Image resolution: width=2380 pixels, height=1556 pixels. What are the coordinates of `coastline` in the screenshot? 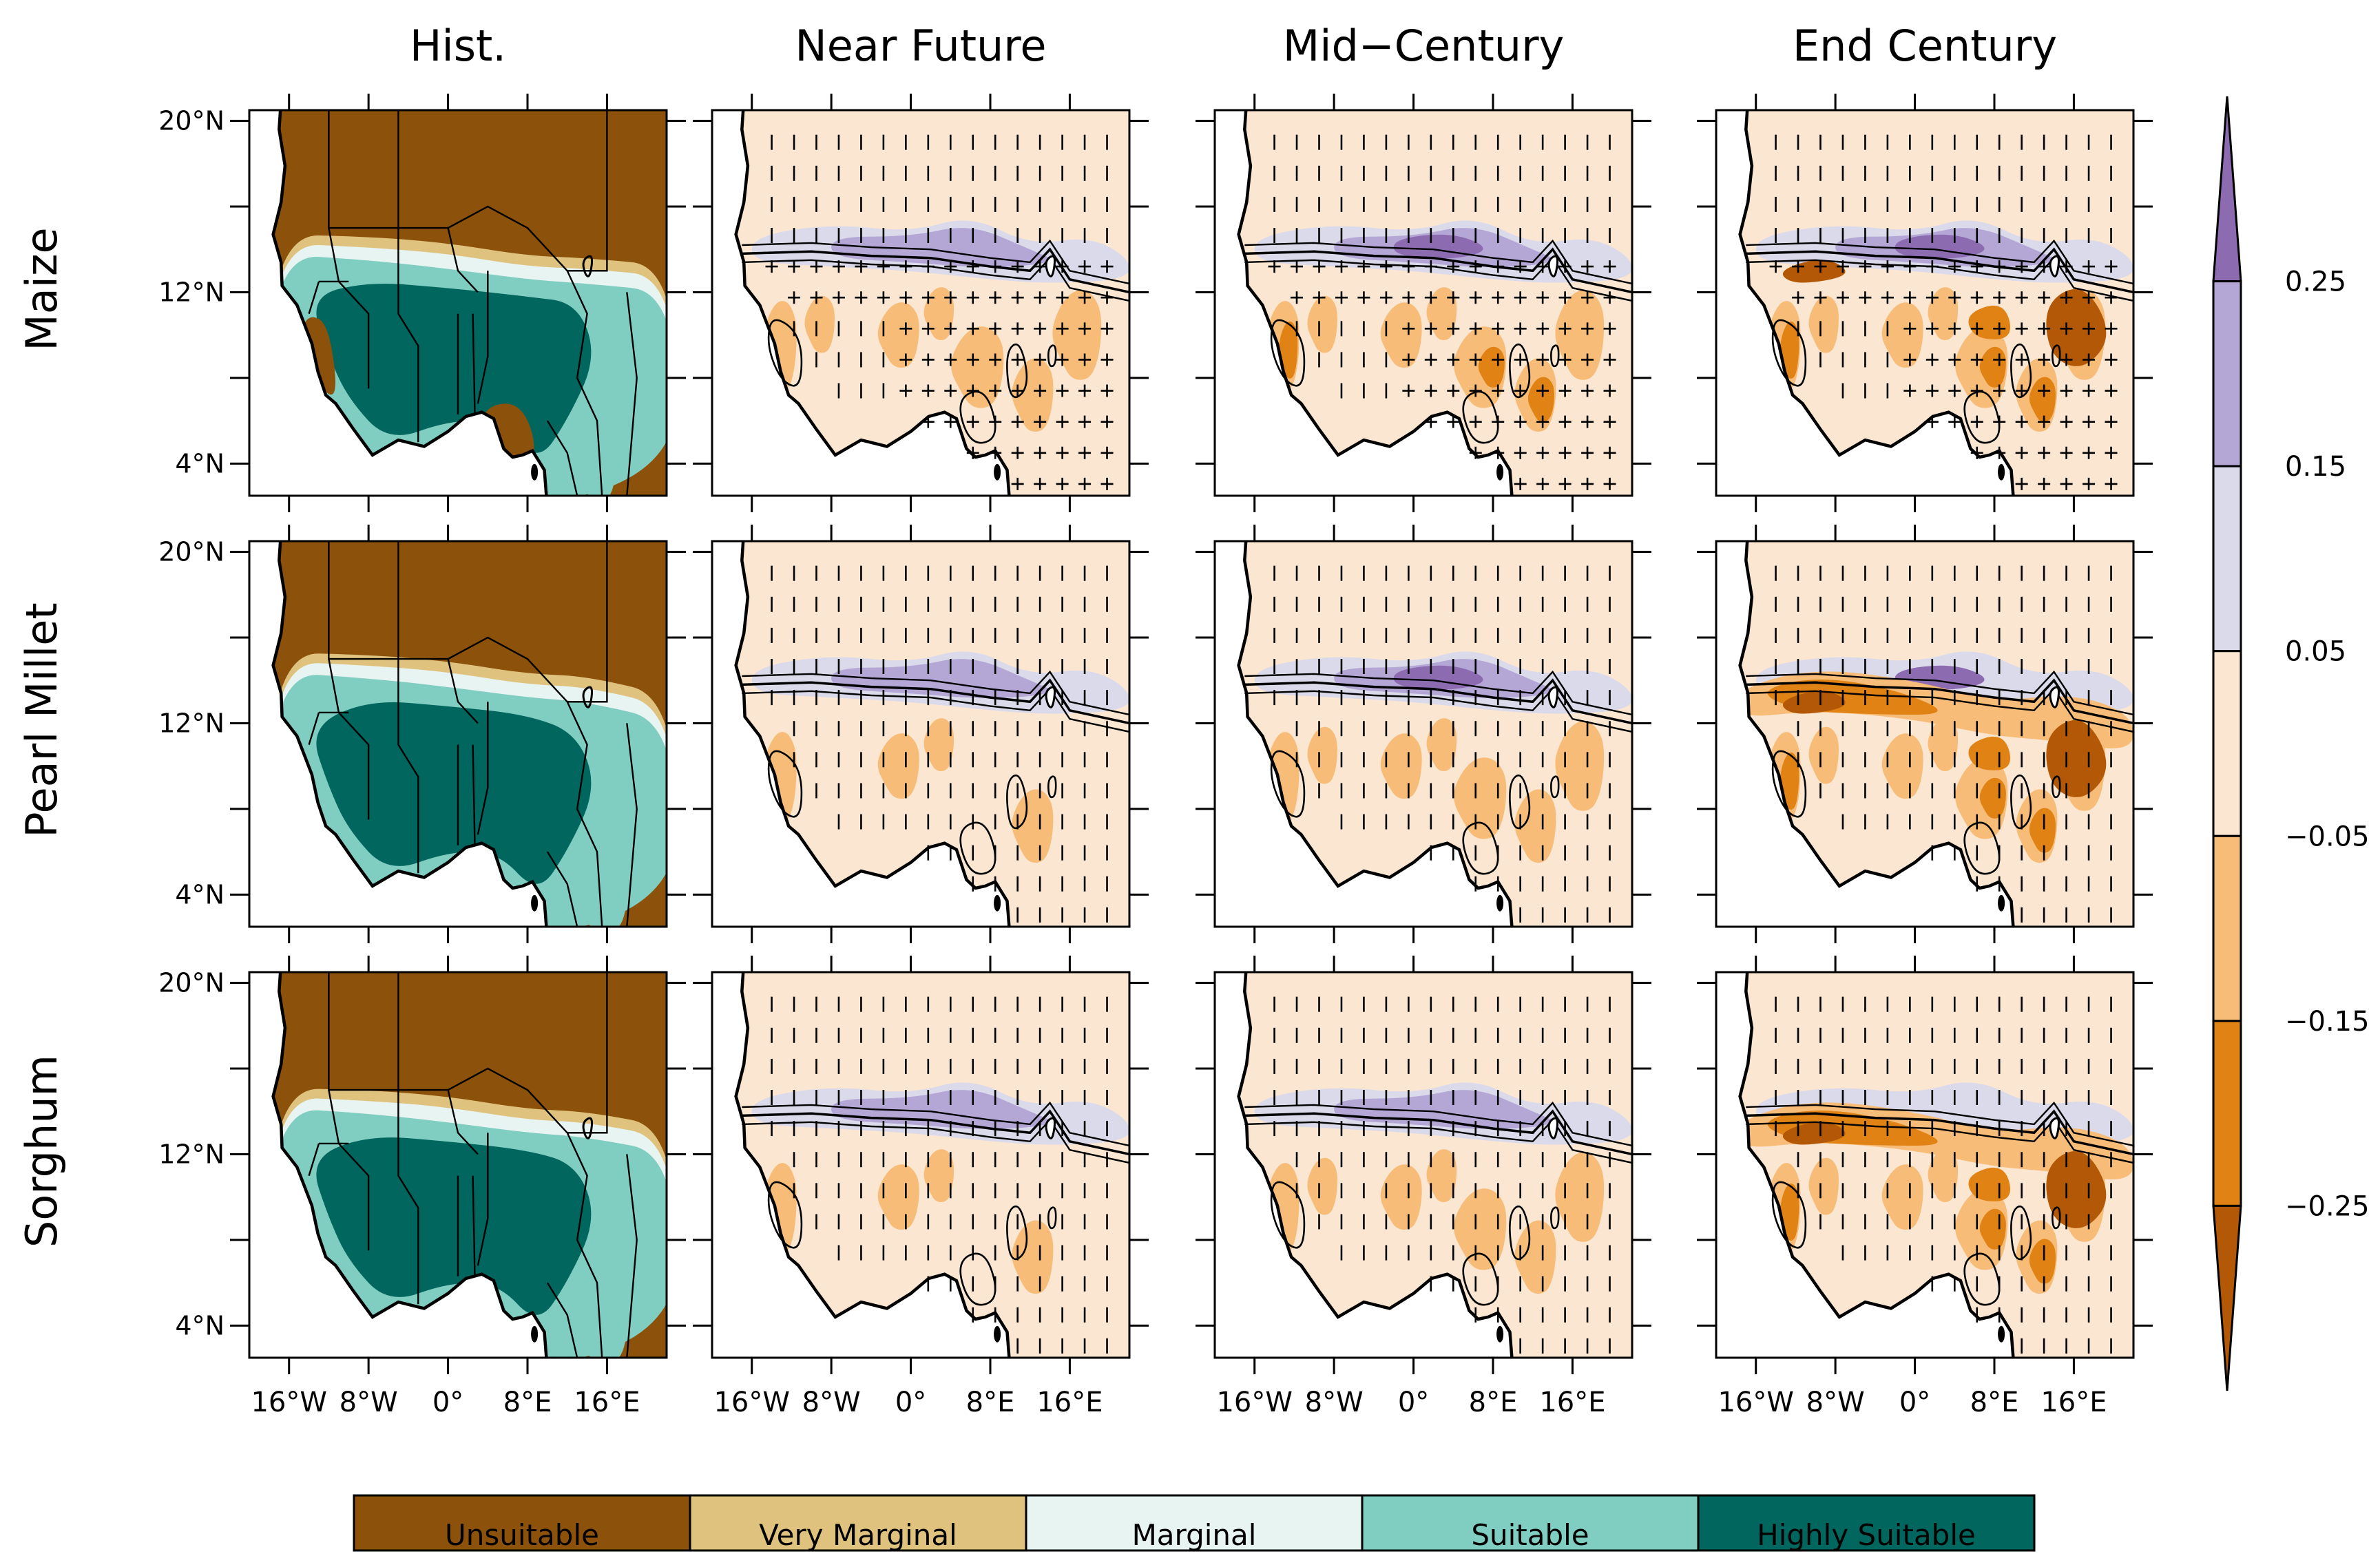 It's located at (409, 734).